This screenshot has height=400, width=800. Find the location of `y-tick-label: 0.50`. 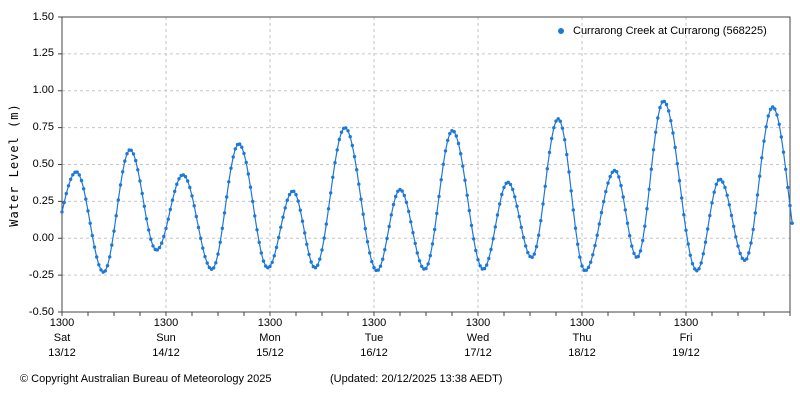

y-tick-label: 0.50 is located at coordinates (43, 164).